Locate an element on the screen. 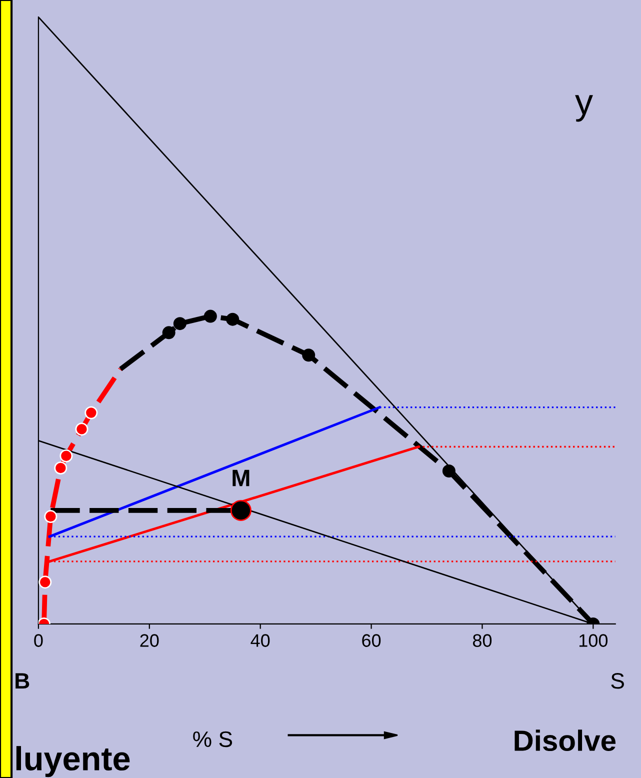 This screenshot has height=778, width=641. x-tick-label: 40 is located at coordinates (260, 640).